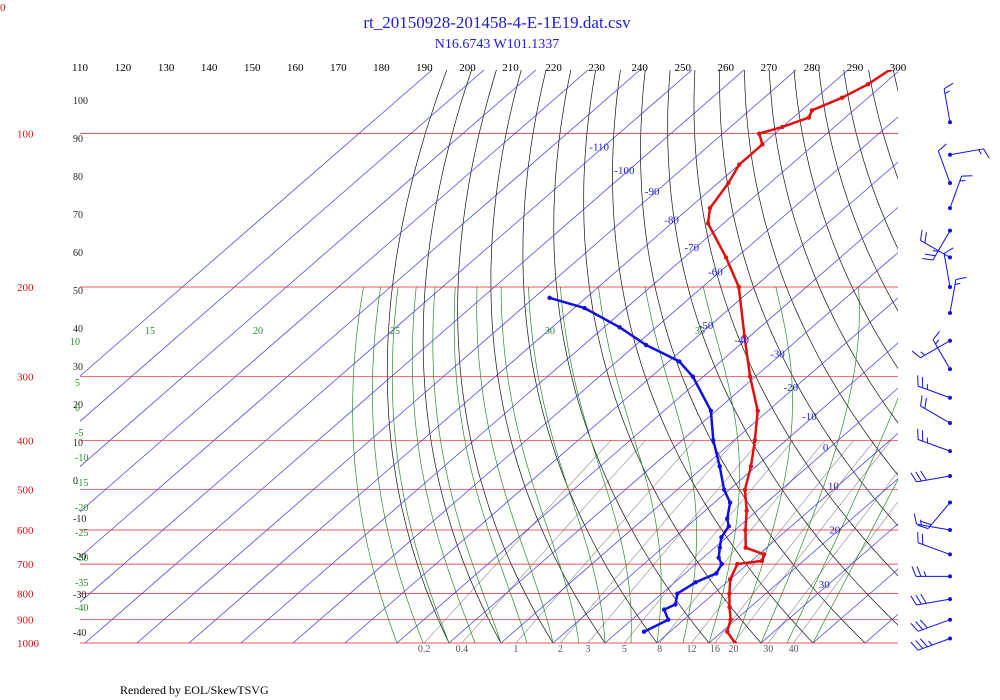 The height and width of the screenshot is (700, 1000). What do you see at coordinates (3, 8) in the screenshot?
I see `corner-label: 0` at bounding box center [3, 8].